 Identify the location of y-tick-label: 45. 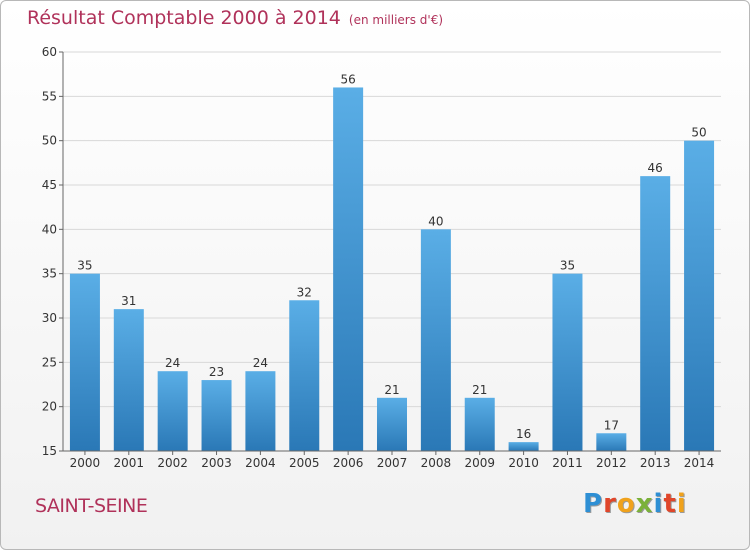
(49, 185).